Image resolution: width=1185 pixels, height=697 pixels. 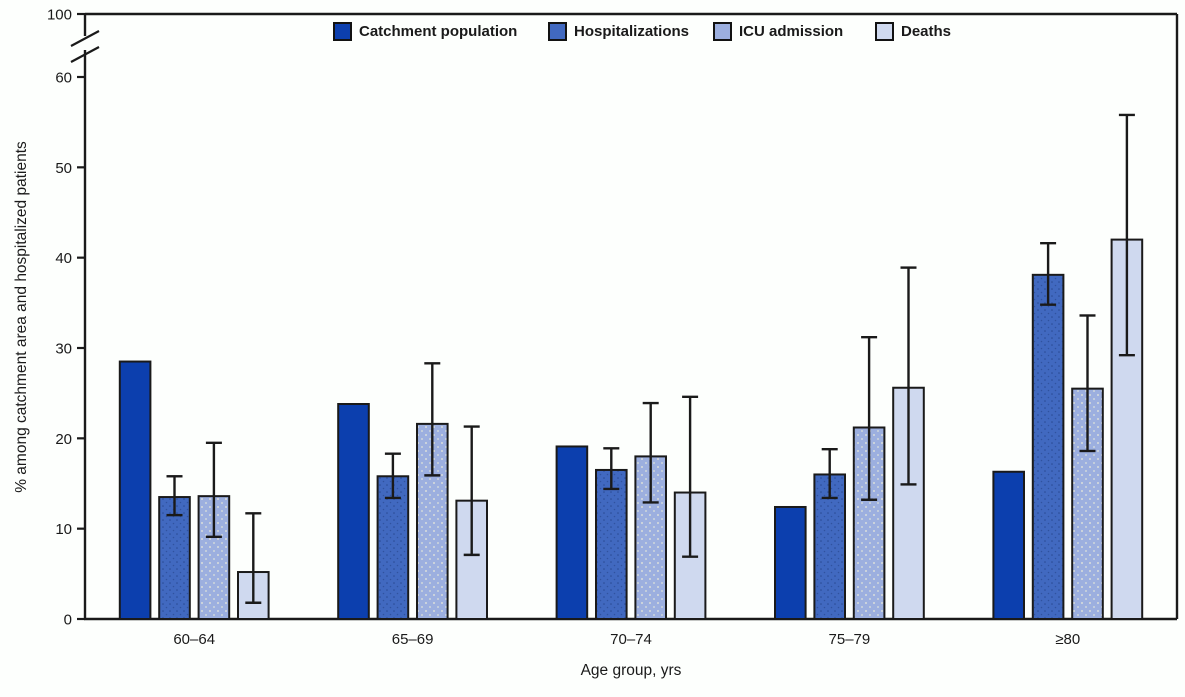 What do you see at coordinates (63, 529) in the screenshot?
I see `y-tick-label: 10` at bounding box center [63, 529].